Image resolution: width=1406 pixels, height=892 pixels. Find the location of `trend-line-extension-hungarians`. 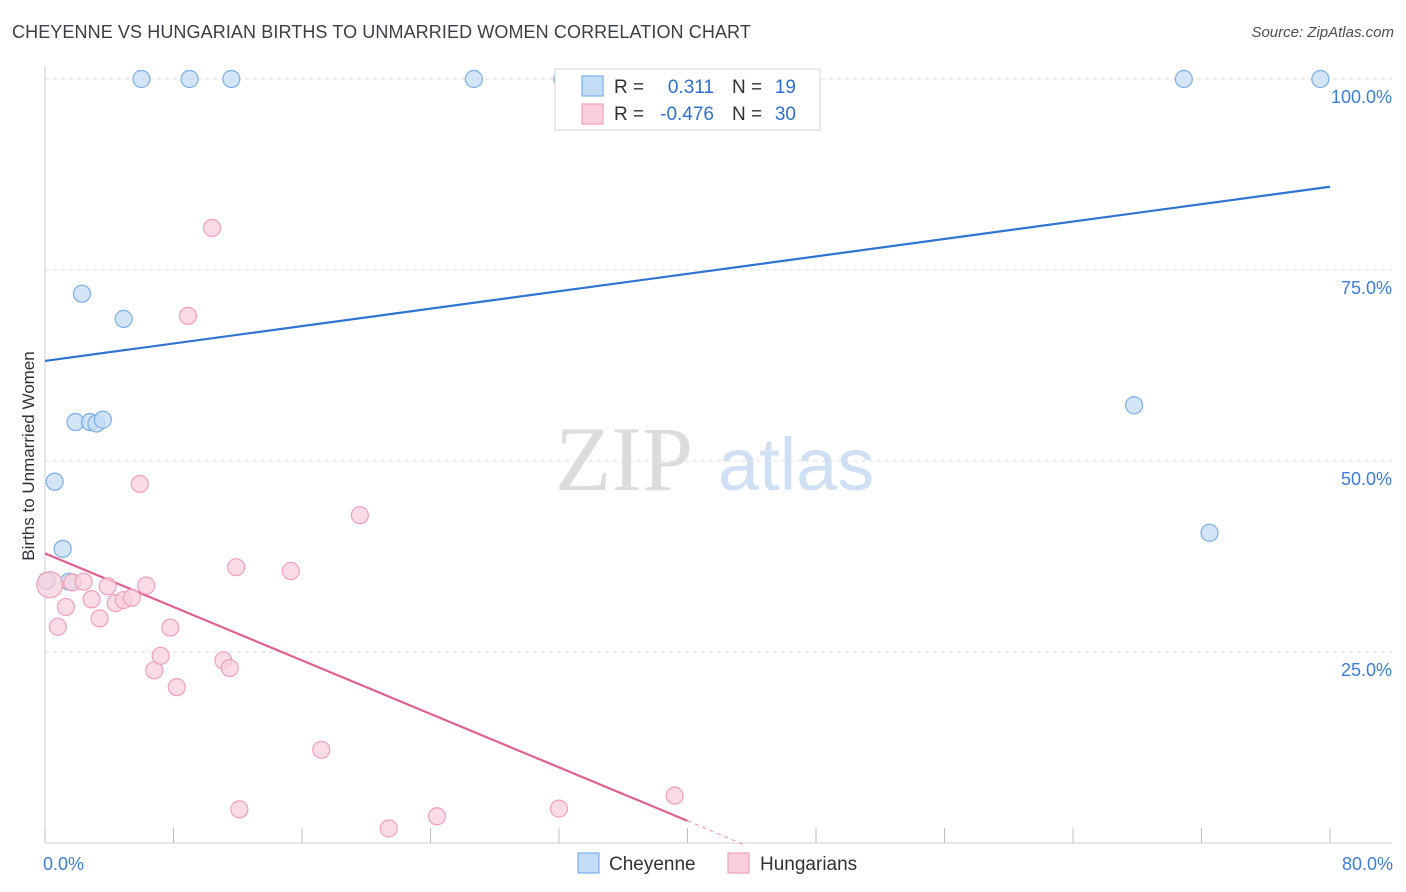

trend-line-extension-hungarians is located at coordinates (715, 833).